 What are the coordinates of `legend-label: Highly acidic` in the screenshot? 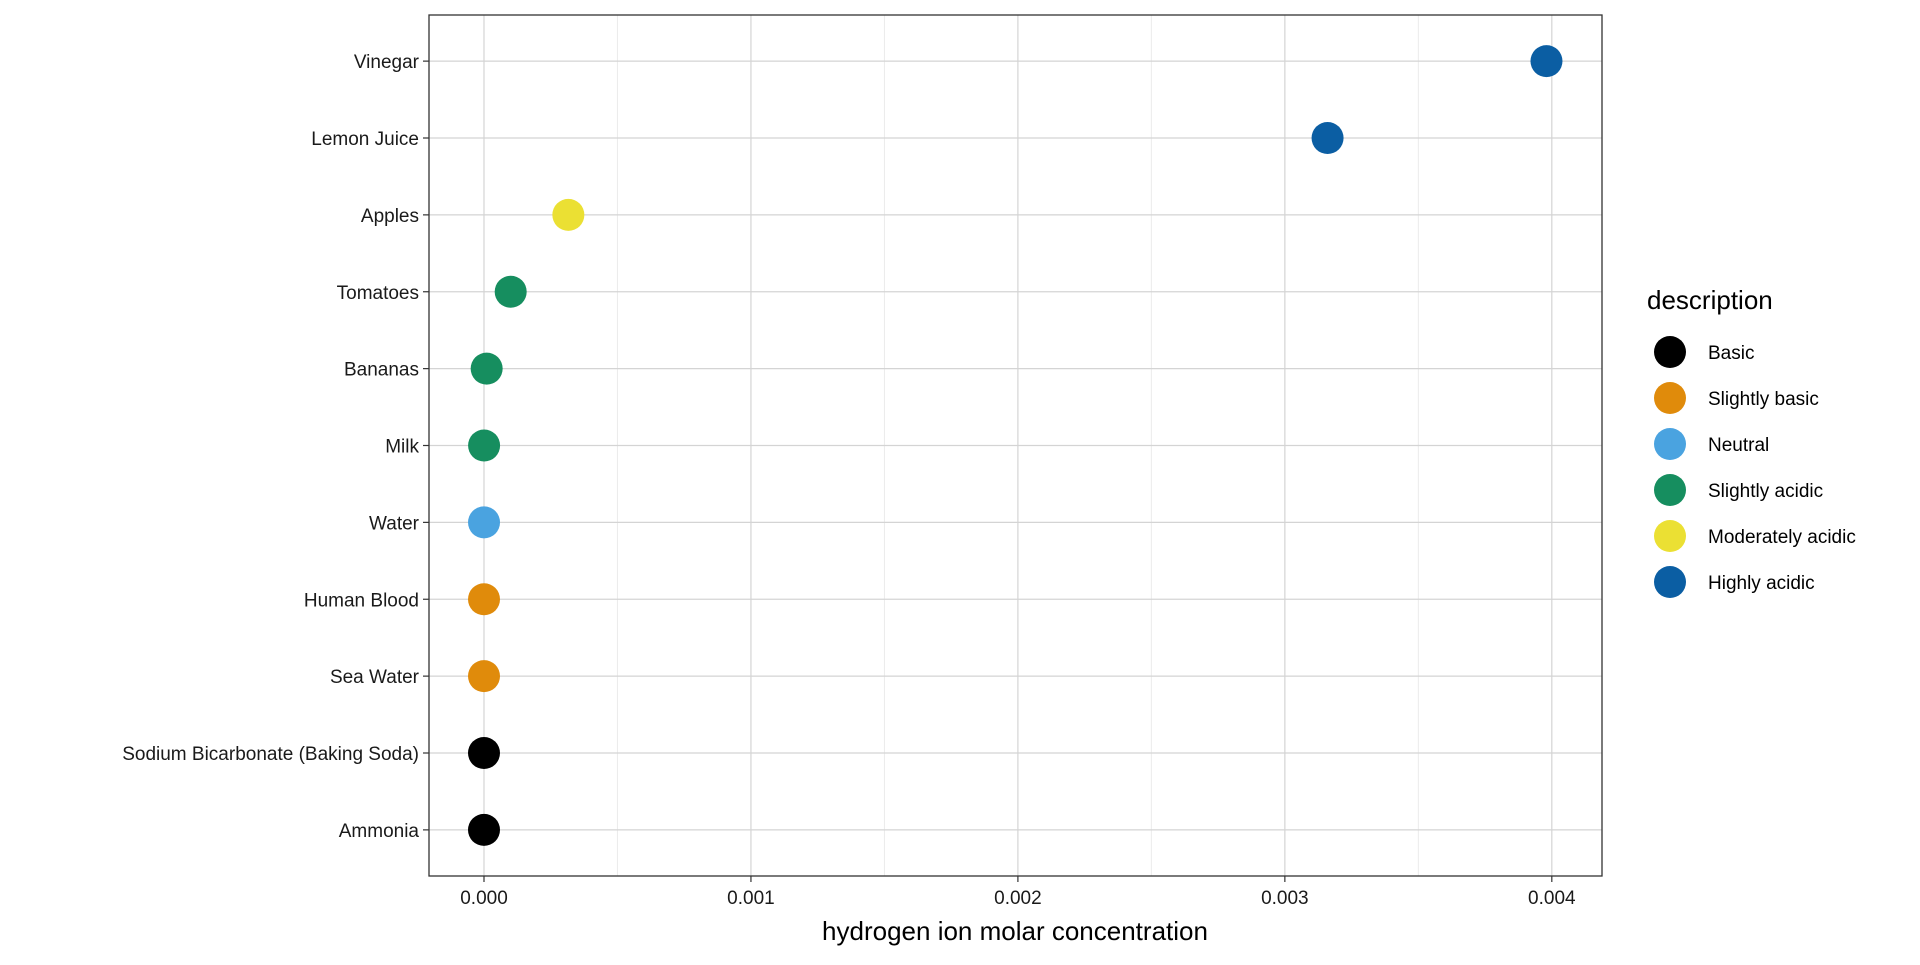 It's located at (1761, 583).